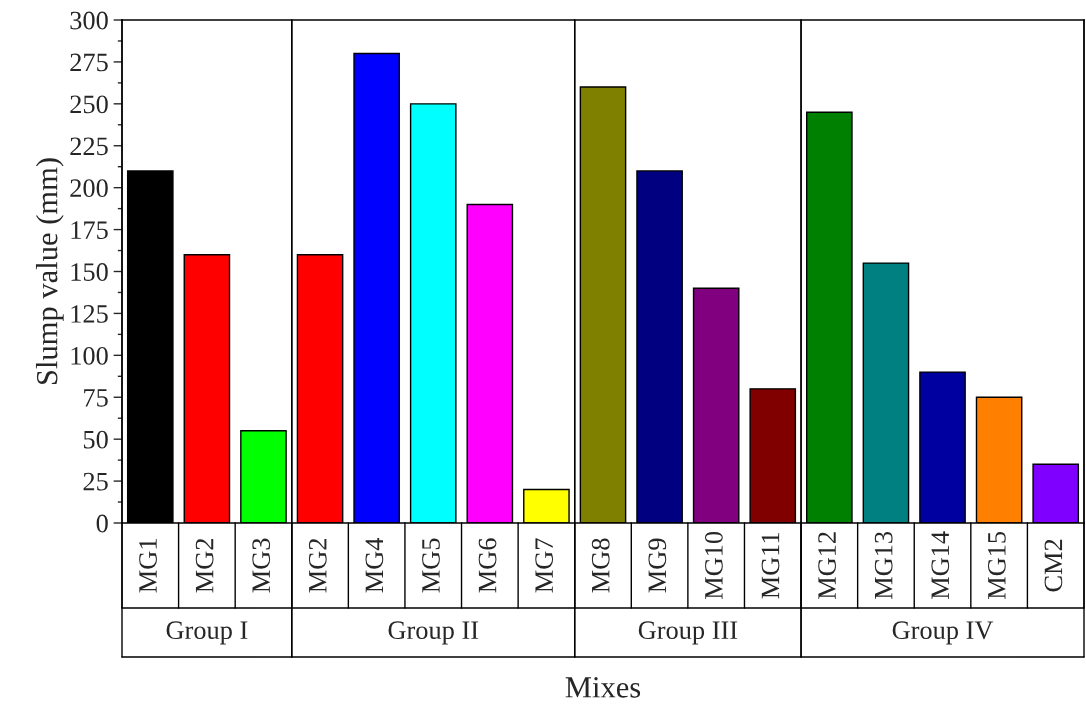  I want to click on x-tick-label: MG9, so click(657, 565).